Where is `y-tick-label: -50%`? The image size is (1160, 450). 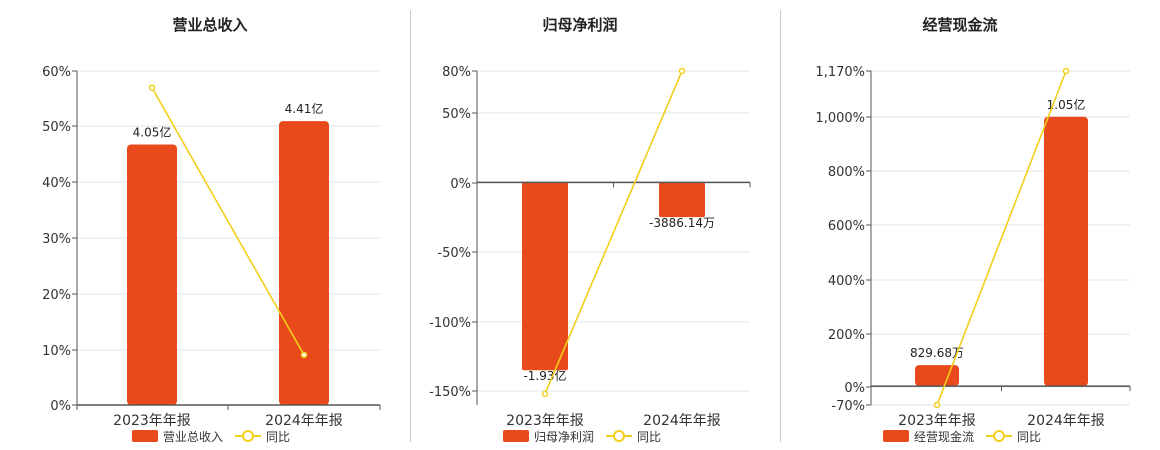 y-tick-label: -50% is located at coordinates (454, 253).